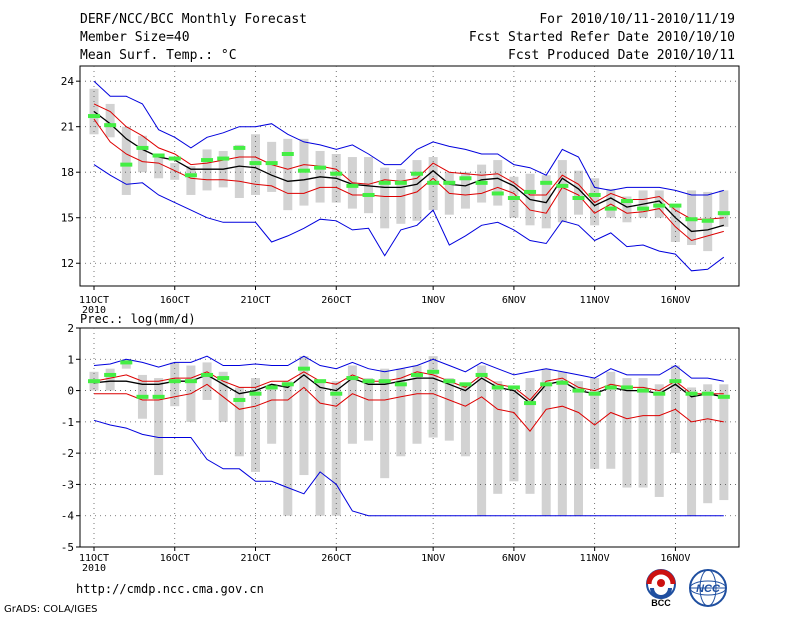  I want to click on prec-xtick-label: 26OCT, so click(336, 558).